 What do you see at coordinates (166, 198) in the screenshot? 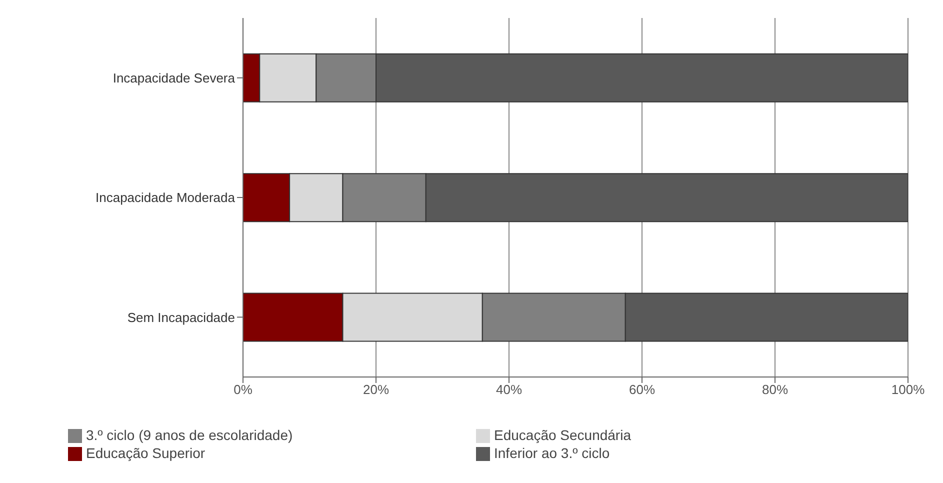
I see `y-tick-label: Incapacidade Moderada` at bounding box center [166, 198].